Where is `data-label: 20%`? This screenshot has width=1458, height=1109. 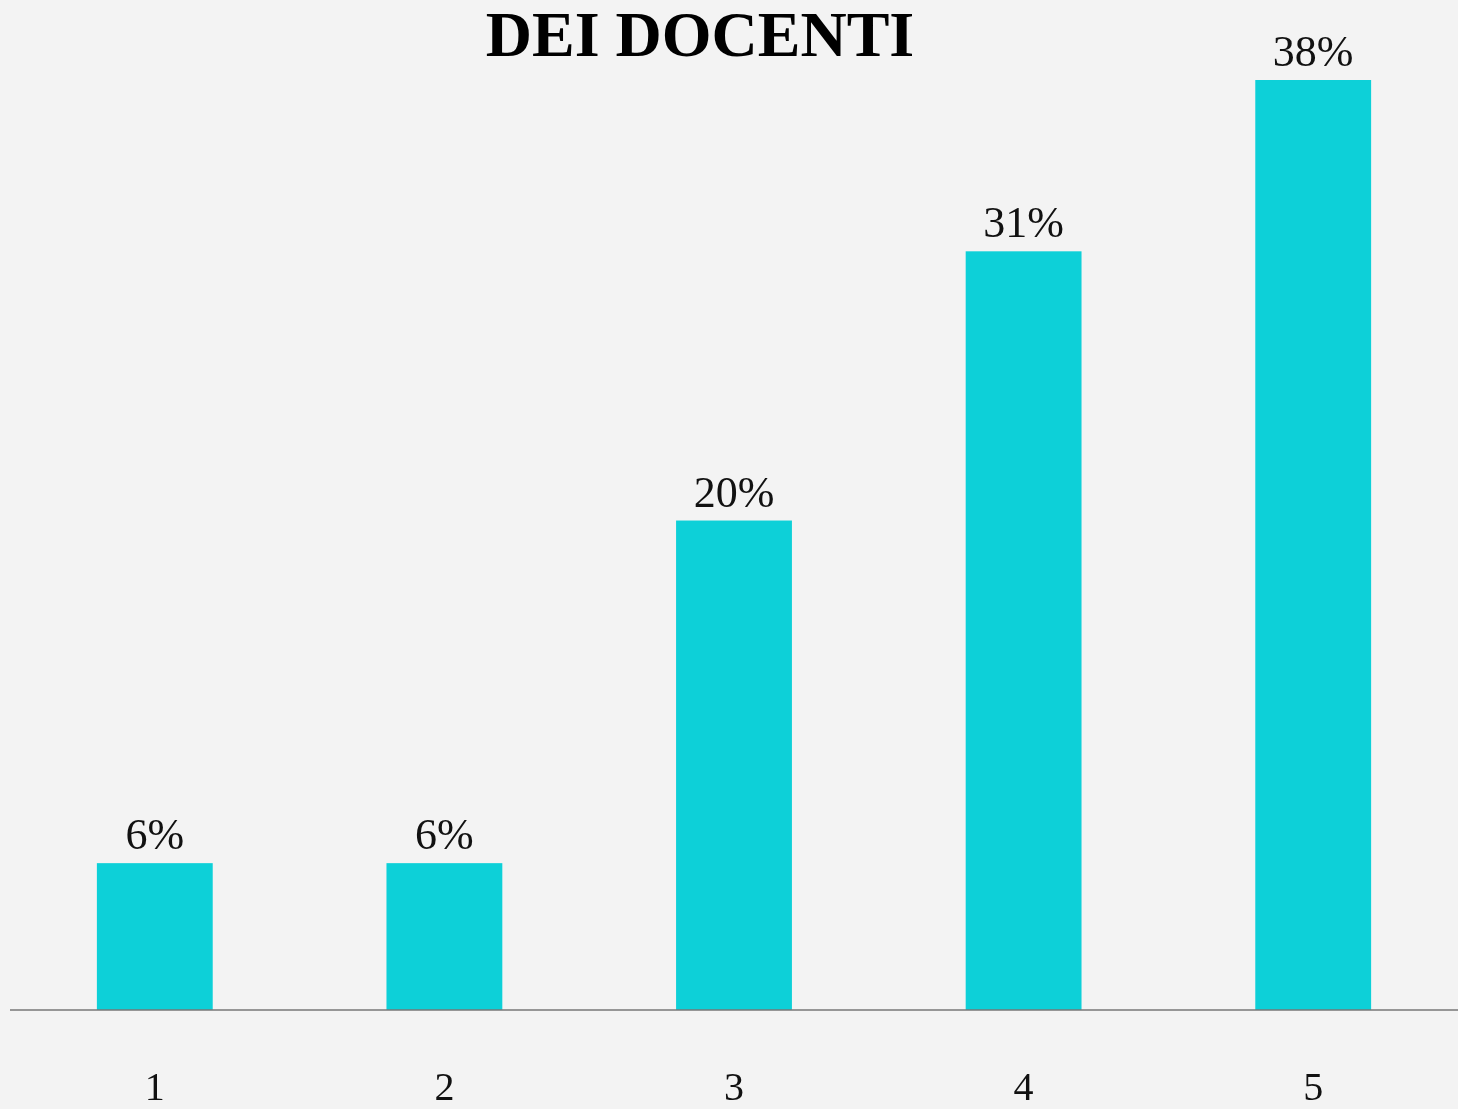 data-label: 20% is located at coordinates (734, 492).